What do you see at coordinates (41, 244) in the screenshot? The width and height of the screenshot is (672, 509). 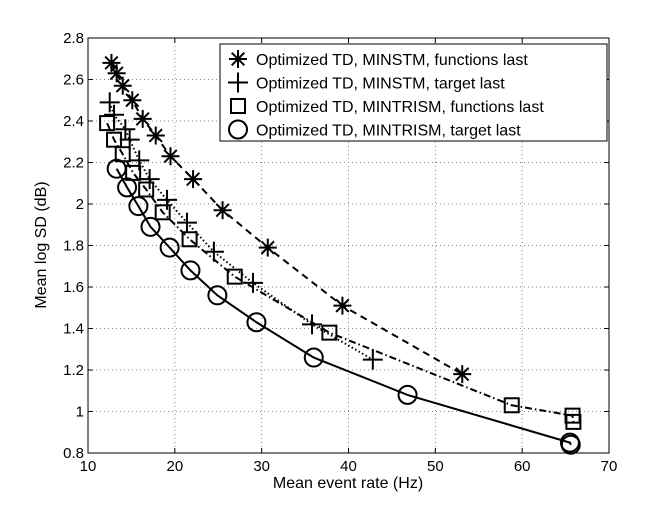 I see `y-axis-label: Mean log SD (dB)` at bounding box center [41, 244].